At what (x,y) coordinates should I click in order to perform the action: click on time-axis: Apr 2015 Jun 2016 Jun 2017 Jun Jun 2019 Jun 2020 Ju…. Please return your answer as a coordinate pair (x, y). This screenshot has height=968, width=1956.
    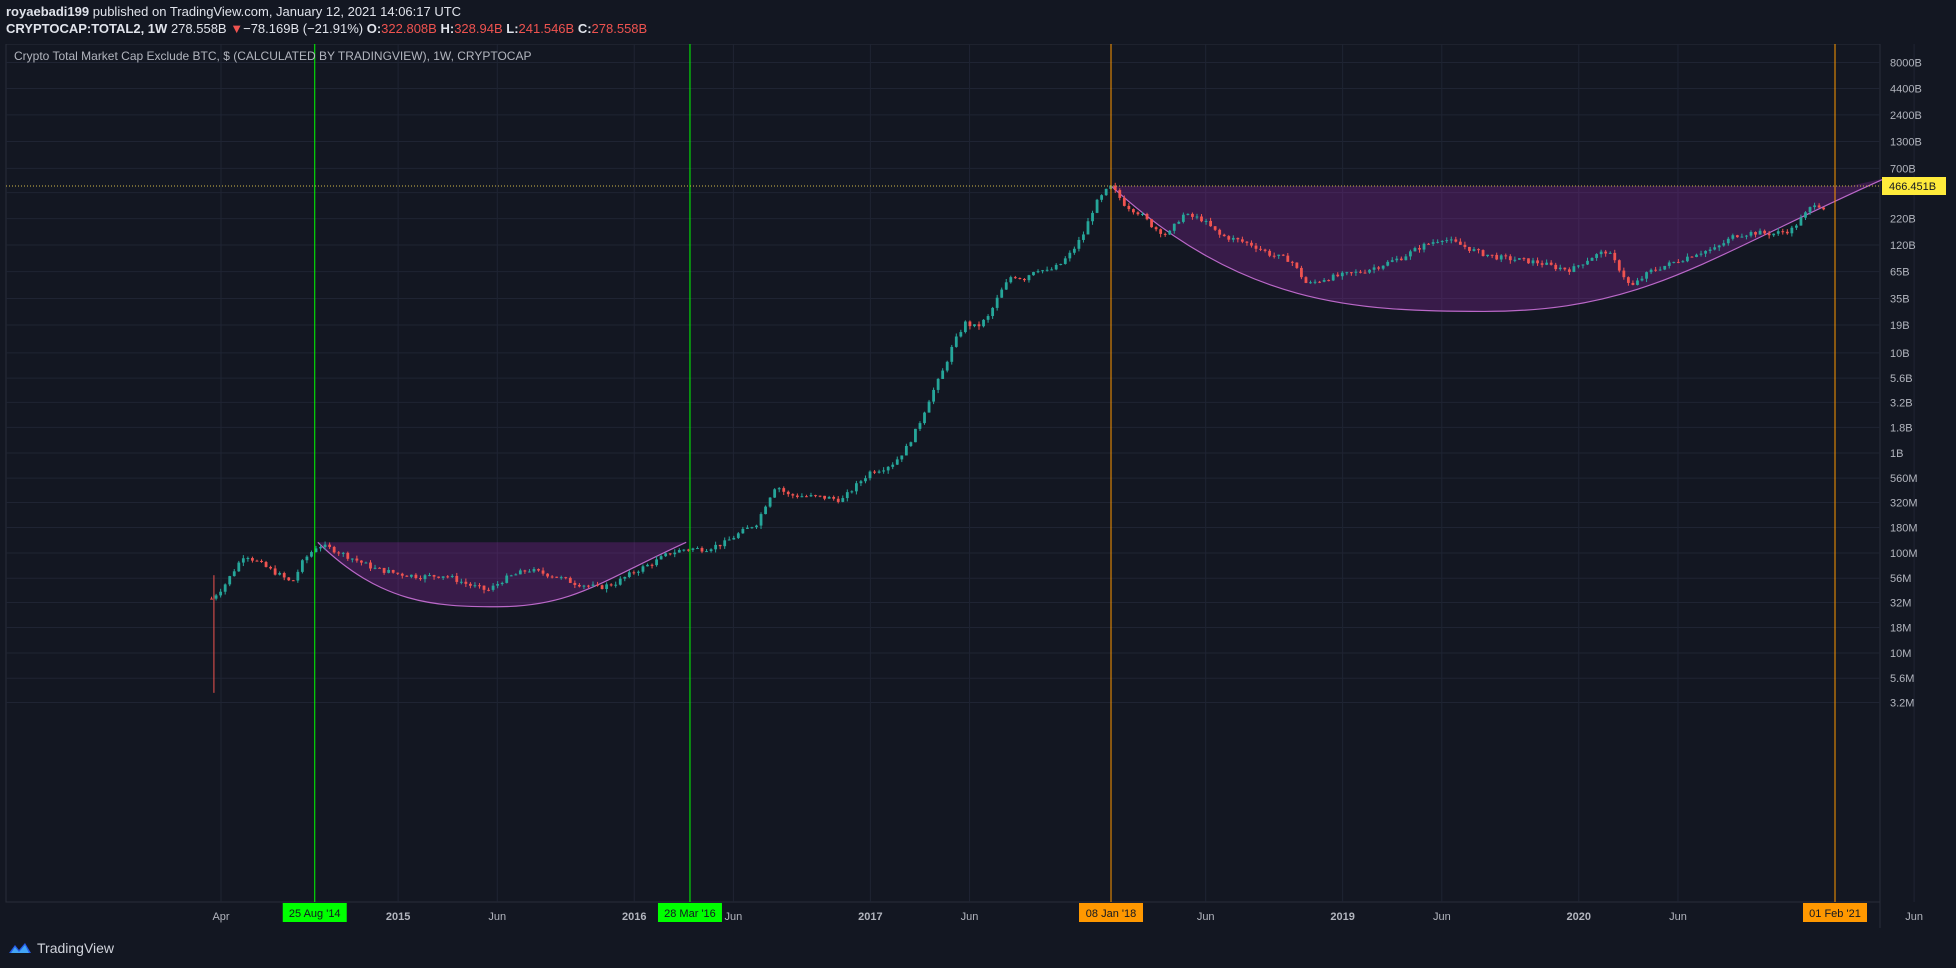
    Looking at the image, I should click on (1067, 913).